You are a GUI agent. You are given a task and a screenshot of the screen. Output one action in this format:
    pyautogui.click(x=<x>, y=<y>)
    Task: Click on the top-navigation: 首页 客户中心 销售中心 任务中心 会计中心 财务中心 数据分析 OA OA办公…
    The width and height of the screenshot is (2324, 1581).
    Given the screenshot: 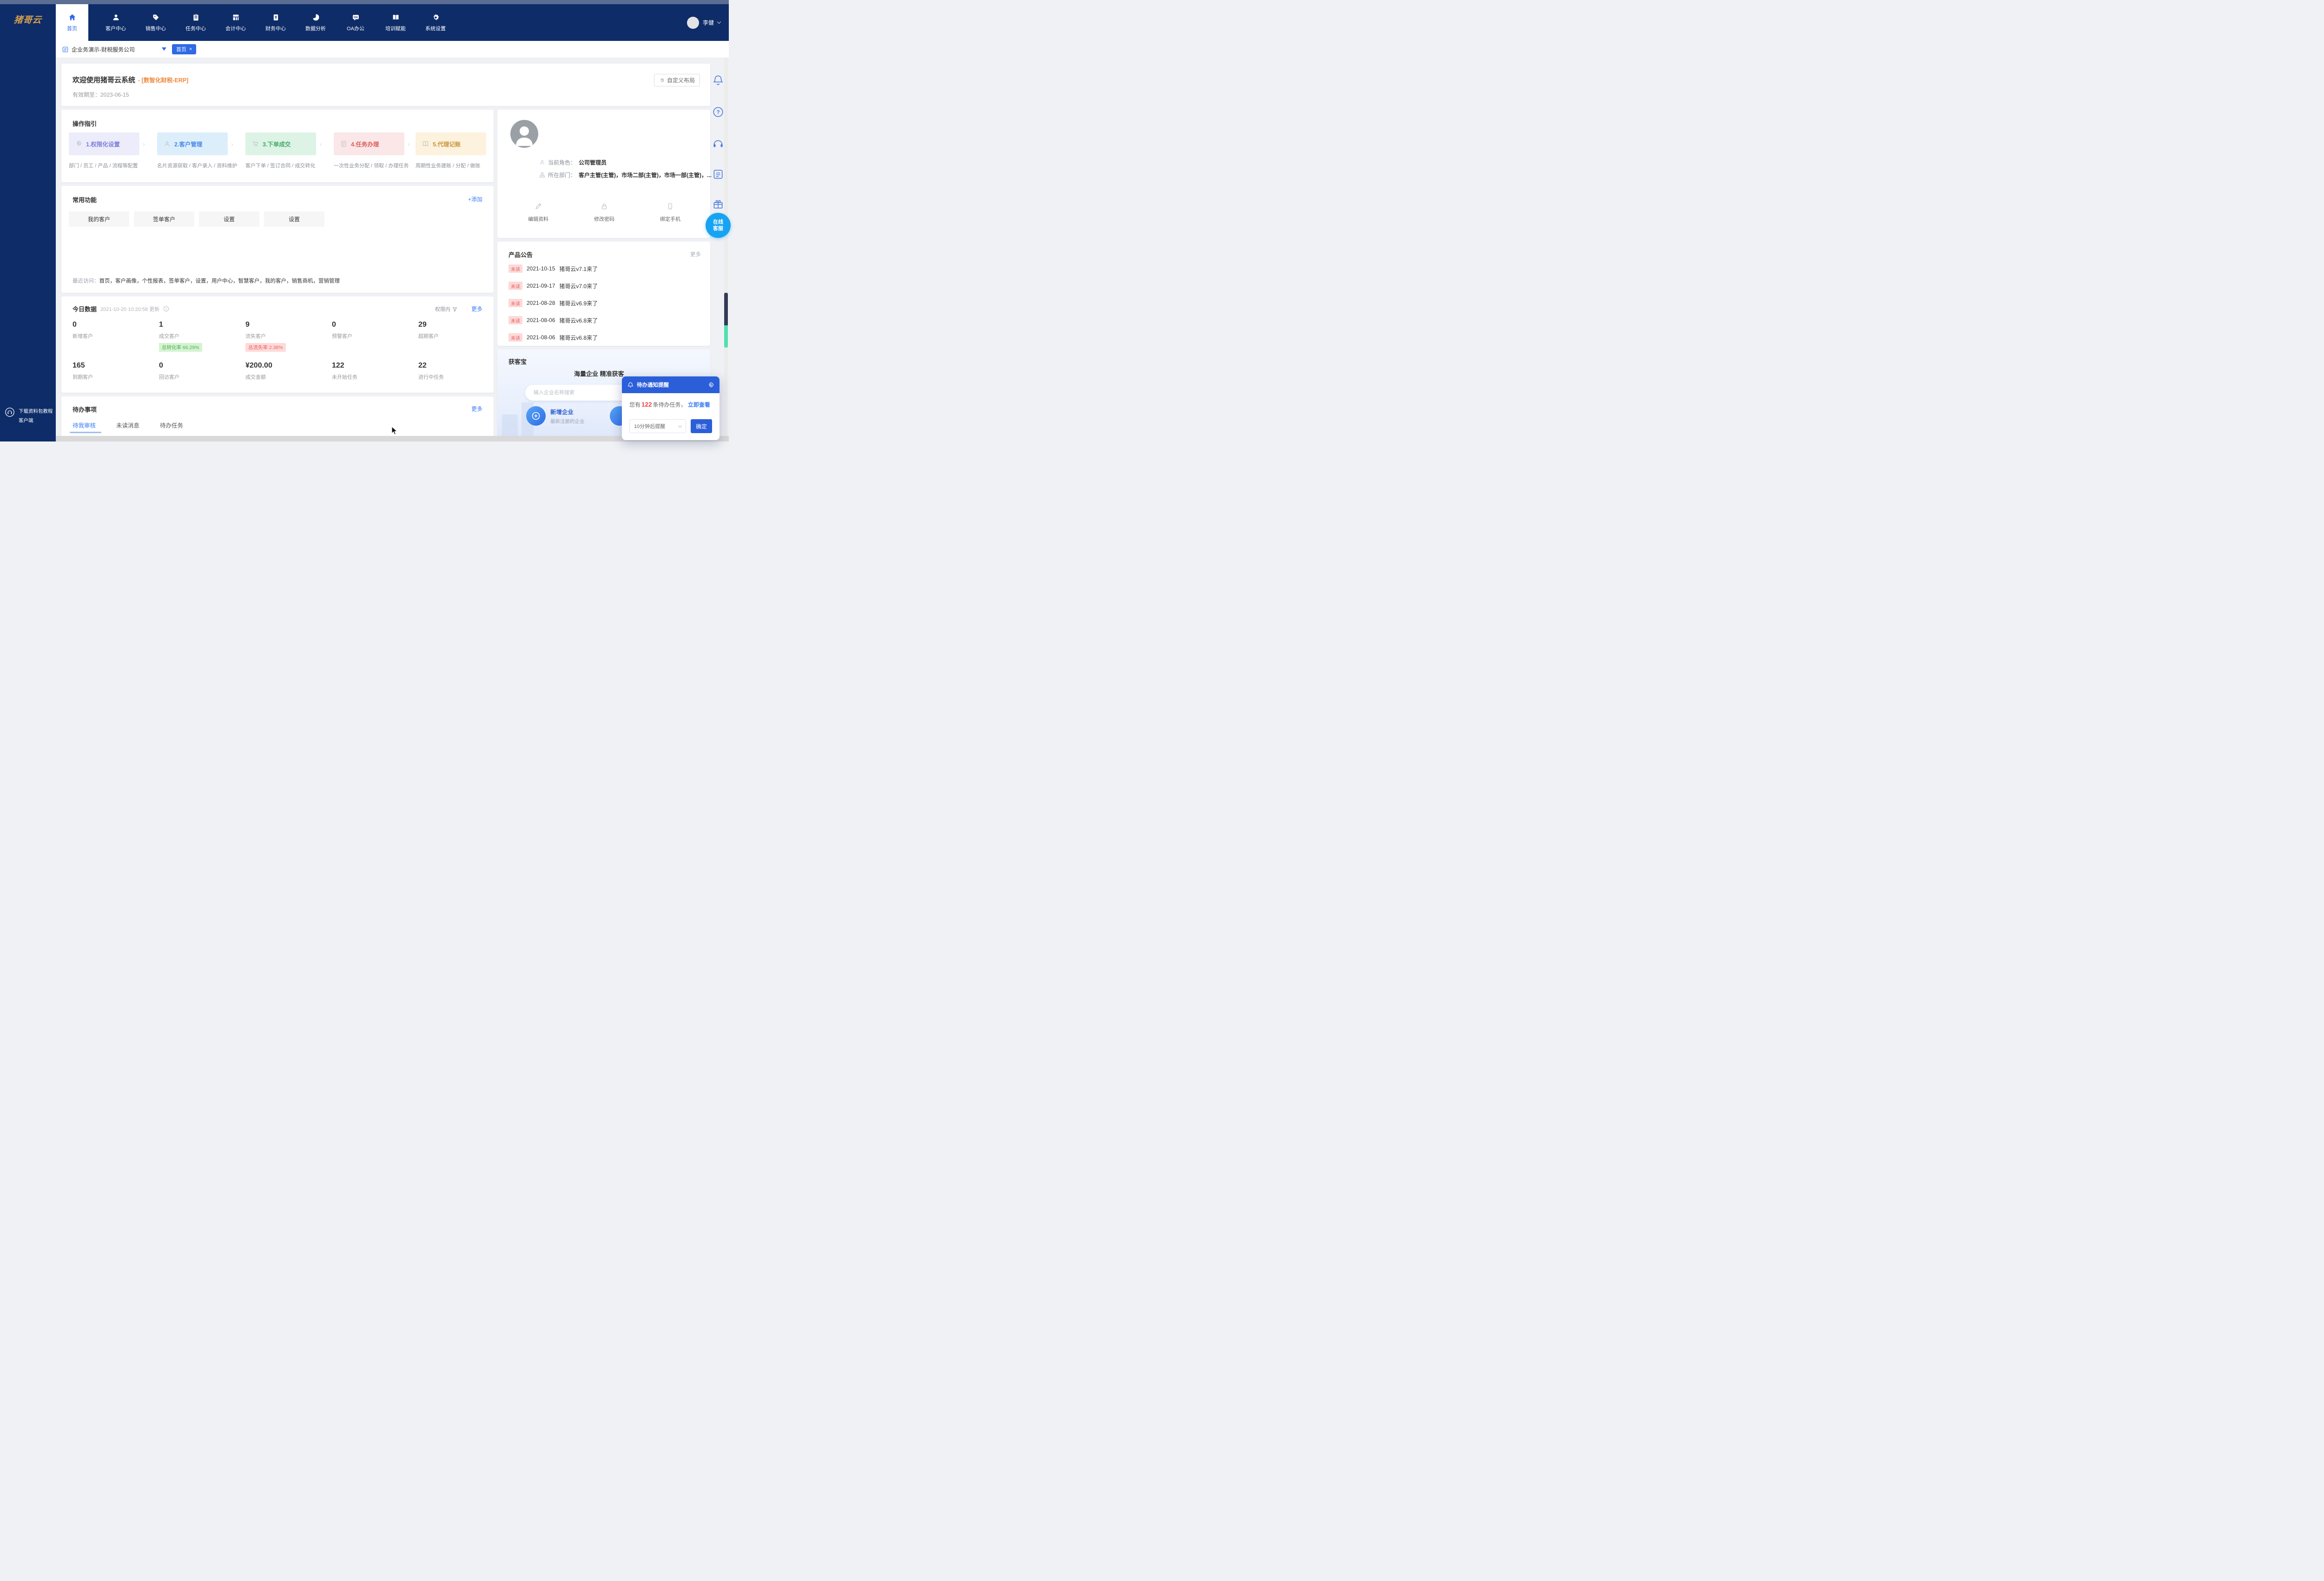 What is the action you would take?
    pyautogui.click(x=392, y=22)
    